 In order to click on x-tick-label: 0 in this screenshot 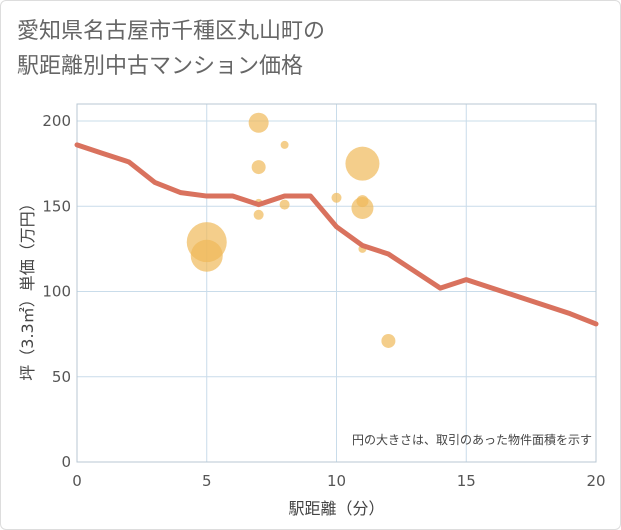, I will do `click(77, 481)`.